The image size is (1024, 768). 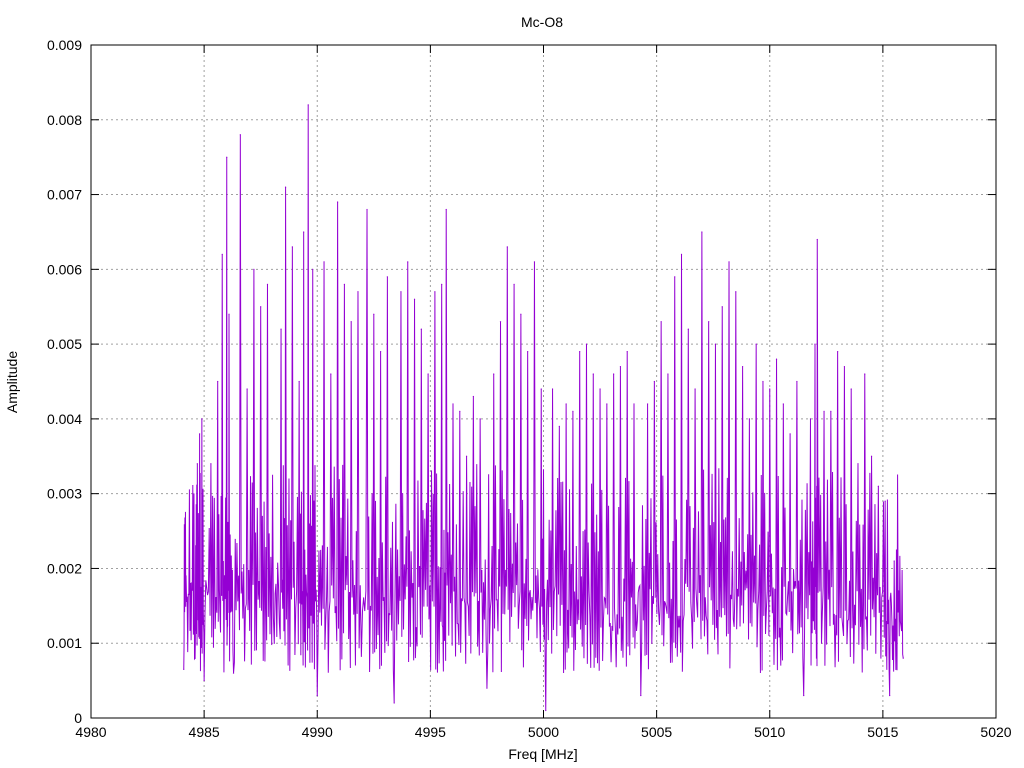 I want to click on x-tick-label: 4980, so click(x=90, y=732).